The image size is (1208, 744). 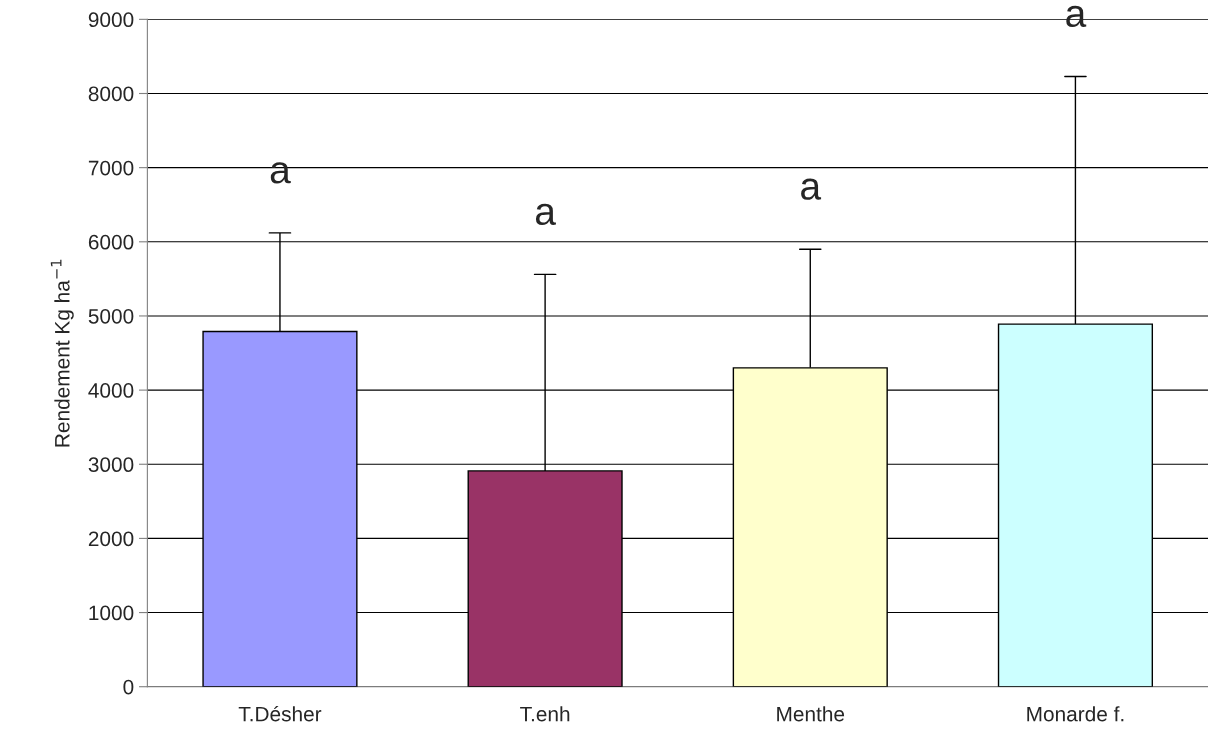 What do you see at coordinates (545, 714) in the screenshot?
I see `x-tick-label: T.enh` at bounding box center [545, 714].